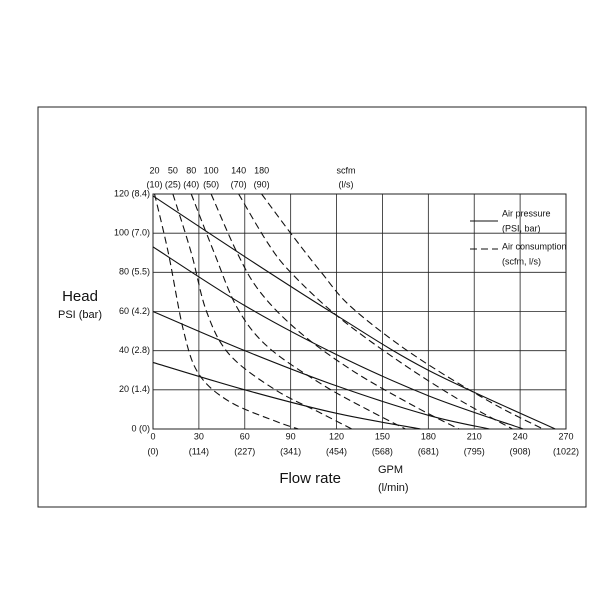  What do you see at coordinates (393, 488) in the screenshot?
I see `x-unit-2: (l/min)` at bounding box center [393, 488].